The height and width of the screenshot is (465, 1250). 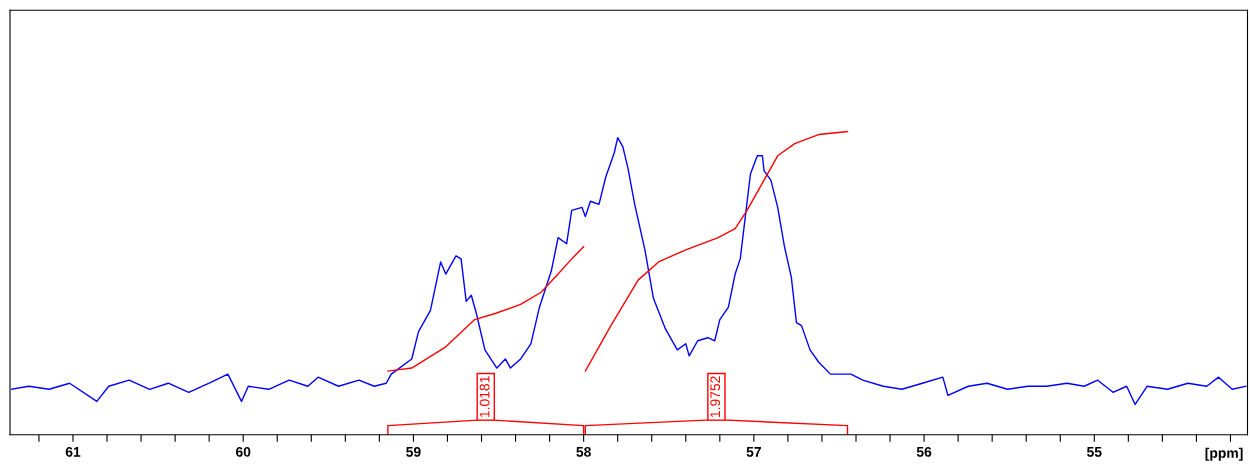 I want to click on x-tick-label: 59, so click(x=413, y=451).